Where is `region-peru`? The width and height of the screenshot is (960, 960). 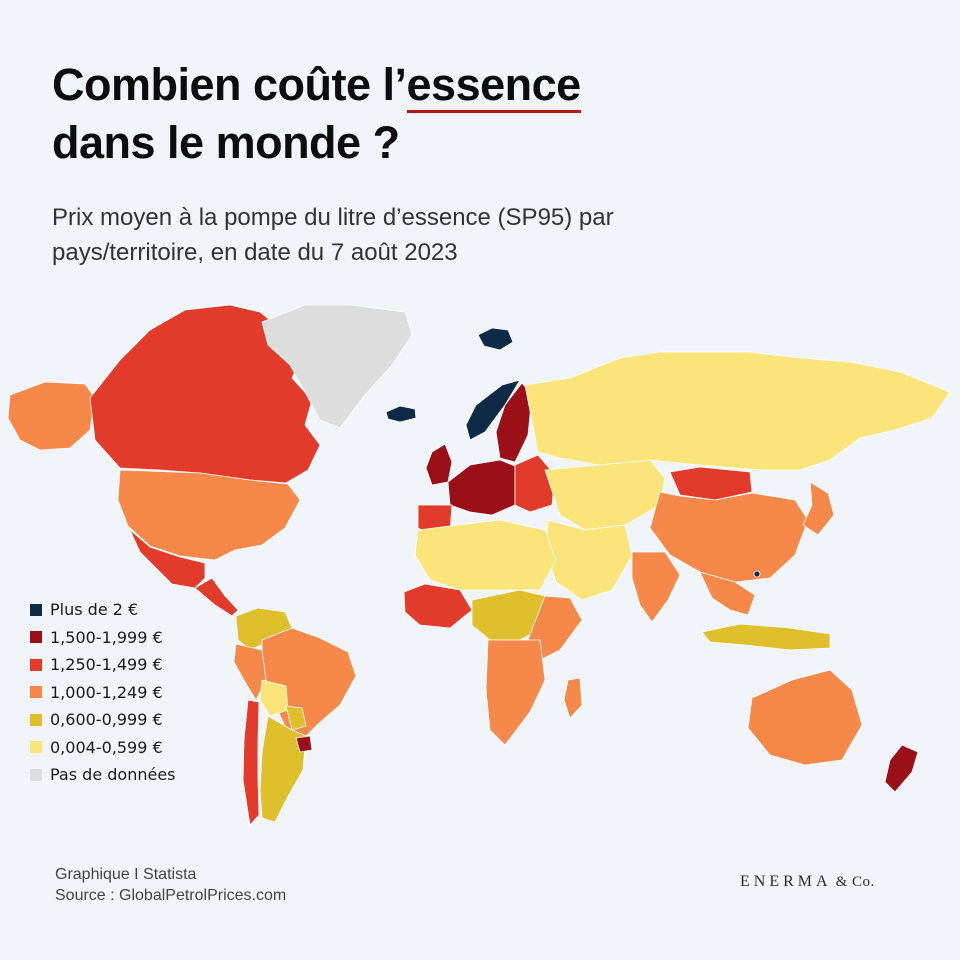 region-peru is located at coordinates (250, 672).